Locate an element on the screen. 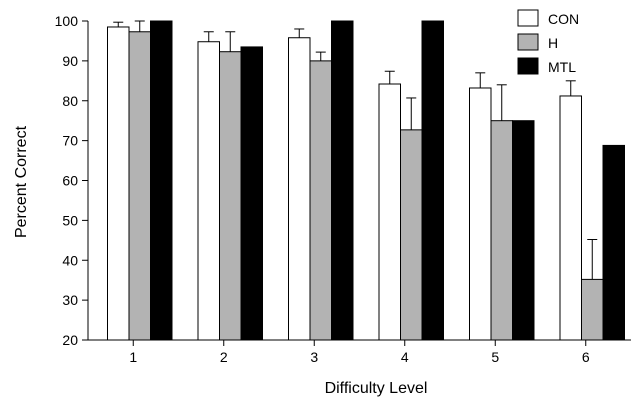 The image size is (635, 404). y-tick-label: 90 is located at coordinates (70, 61).